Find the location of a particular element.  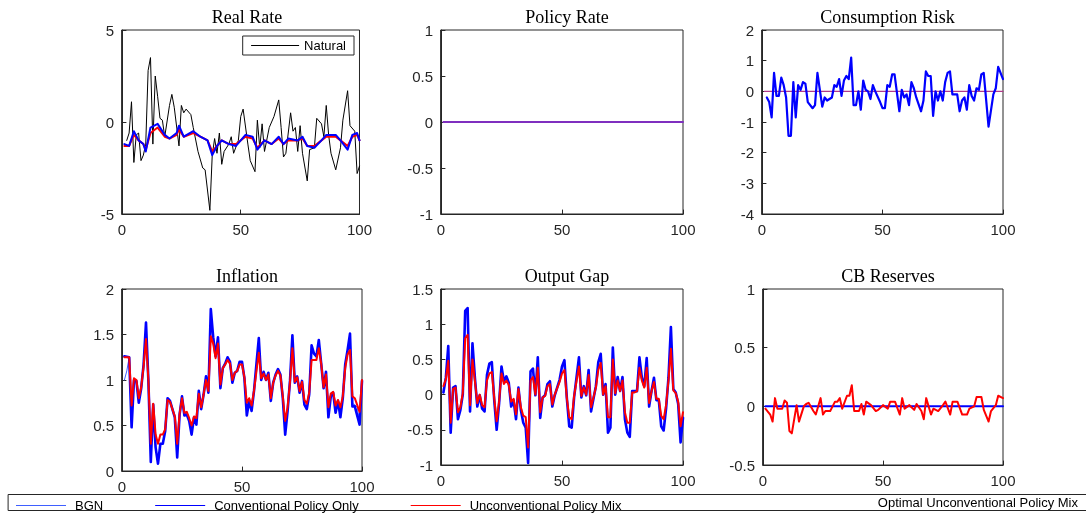

legend-label: BGN is located at coordinates (89, 505).